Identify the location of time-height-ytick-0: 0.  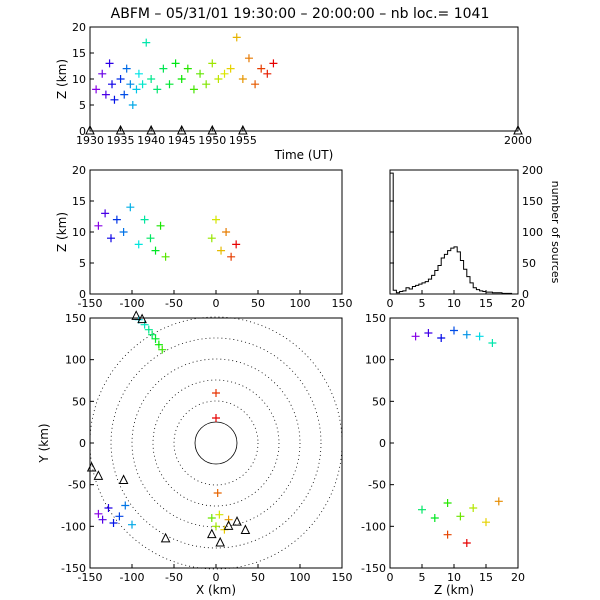
(82, 131).